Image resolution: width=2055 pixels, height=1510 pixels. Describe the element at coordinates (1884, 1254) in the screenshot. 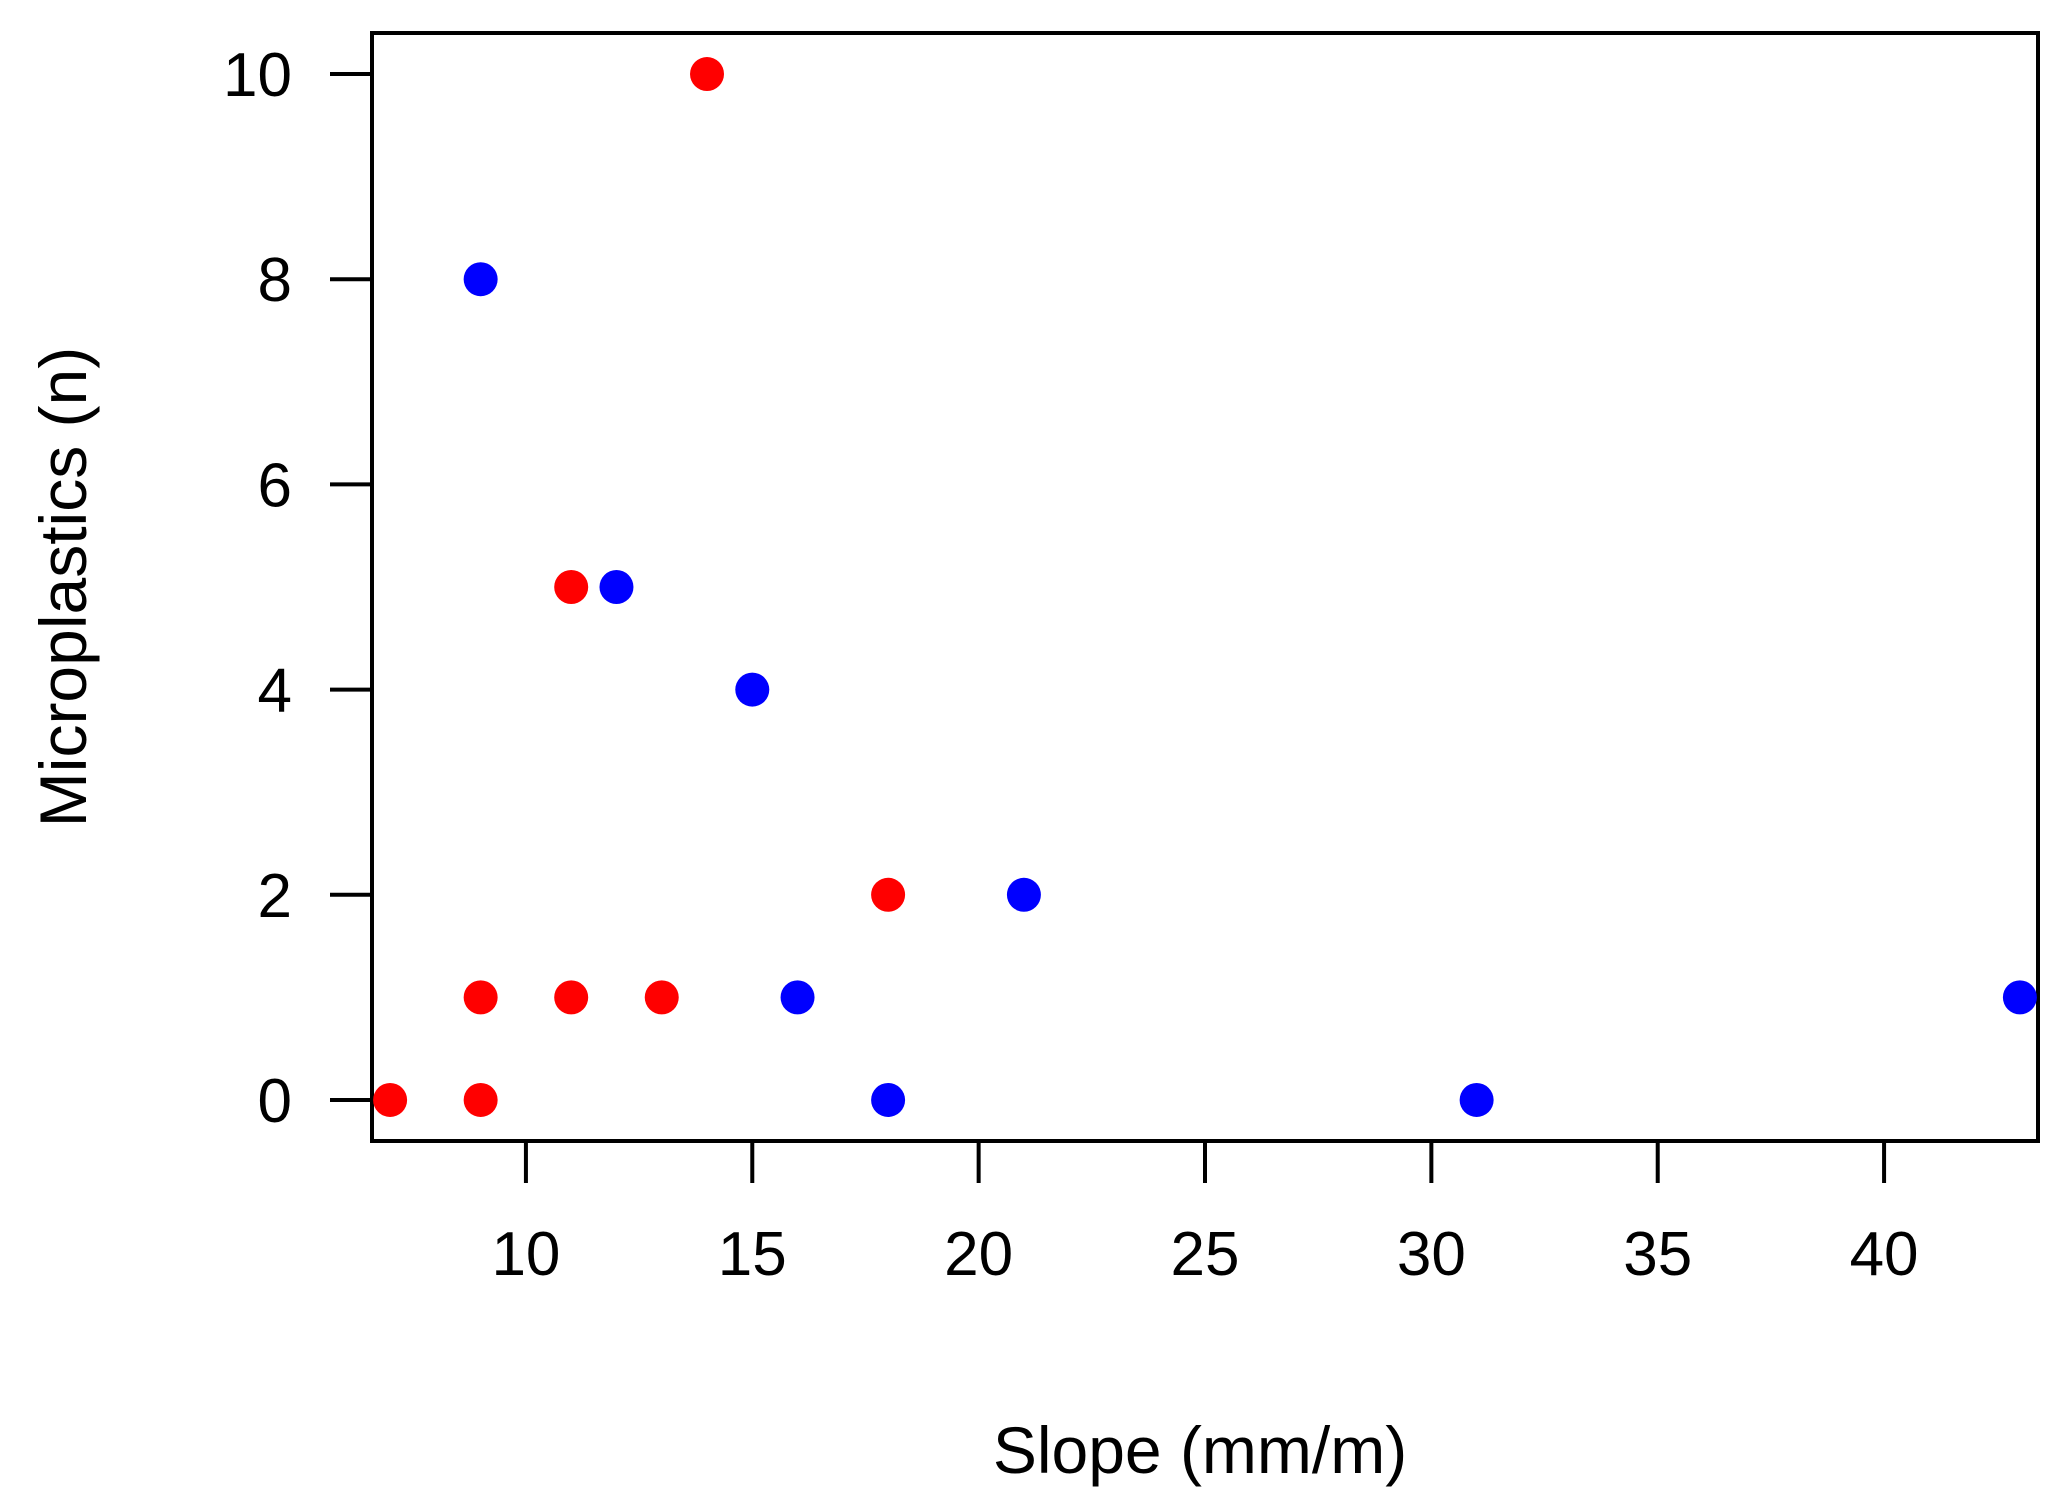

I see `x-tick-label: 40` at that location.